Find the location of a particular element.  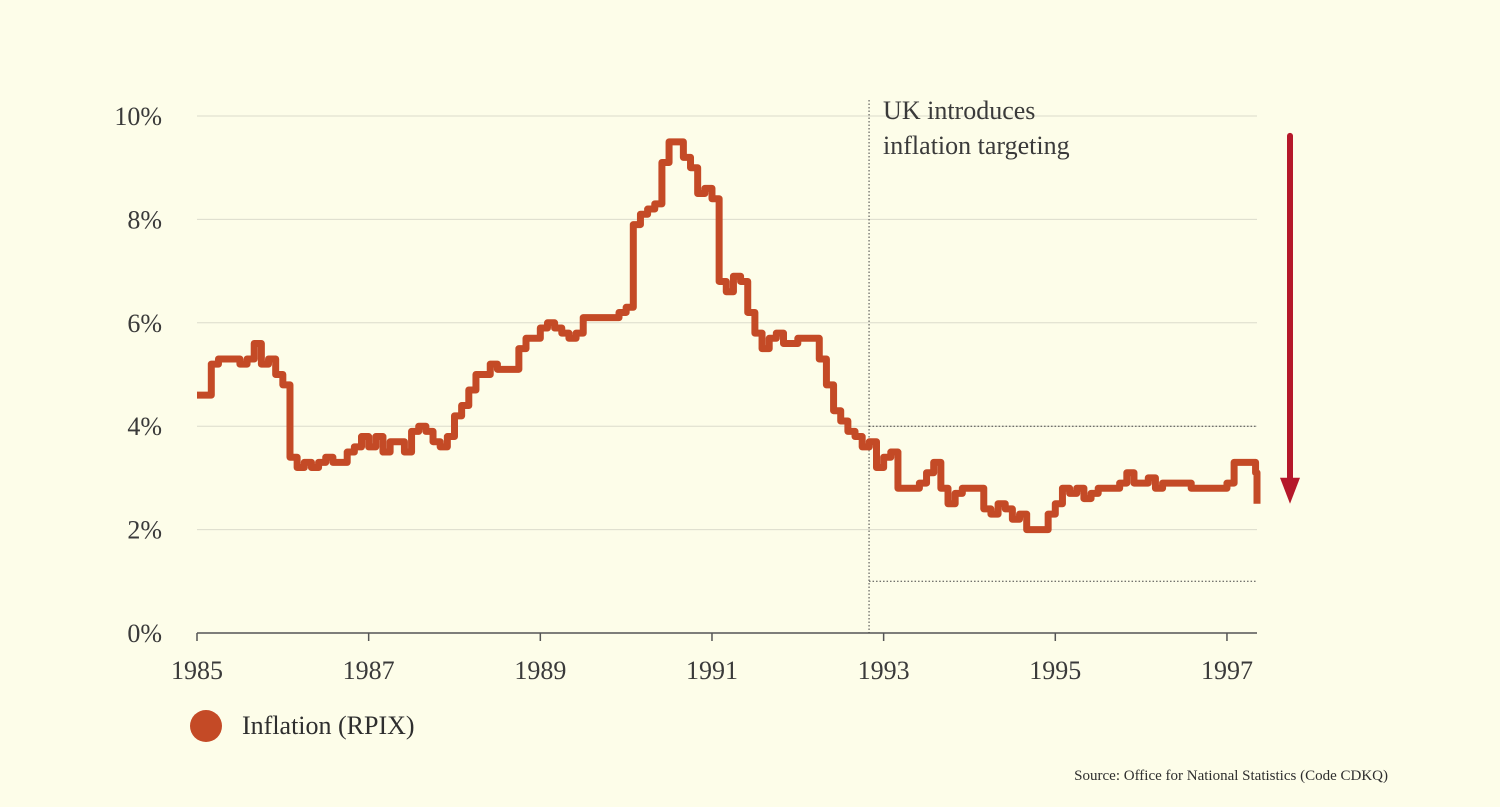

y-tick-label-10: 10% is located at coordinates (138, 116).